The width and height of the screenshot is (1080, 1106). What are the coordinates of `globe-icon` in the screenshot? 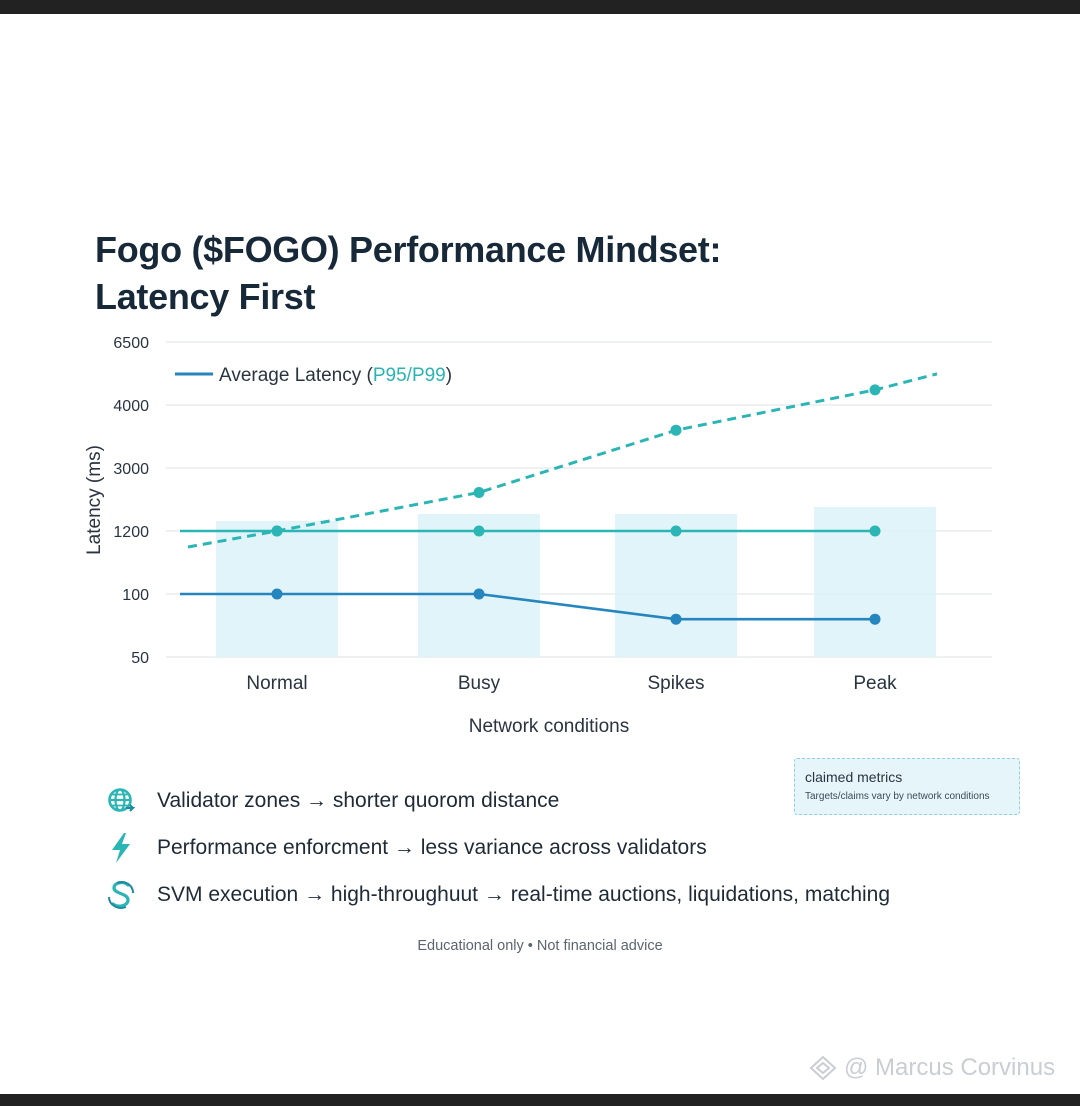 It's located at (121, 801).